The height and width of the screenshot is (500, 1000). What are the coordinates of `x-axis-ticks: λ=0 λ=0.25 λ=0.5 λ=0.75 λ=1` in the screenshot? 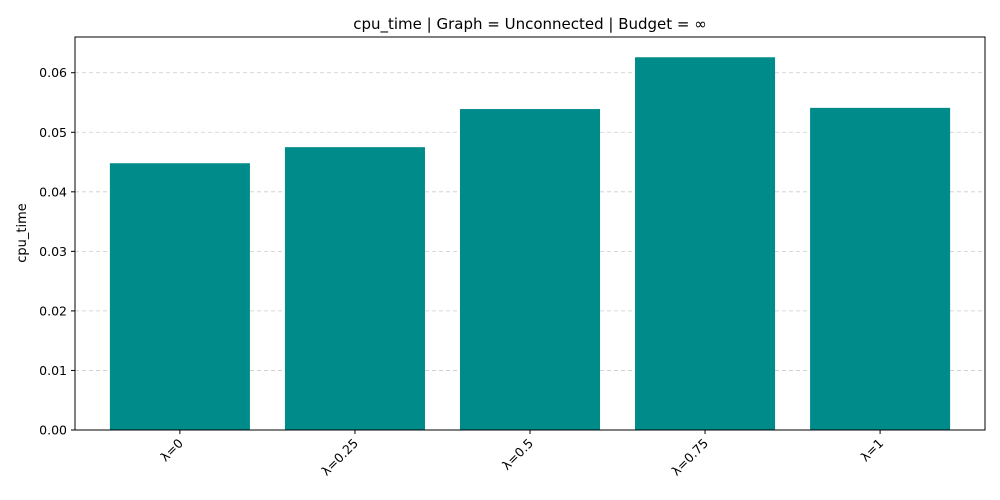 It's located at (521, 454).